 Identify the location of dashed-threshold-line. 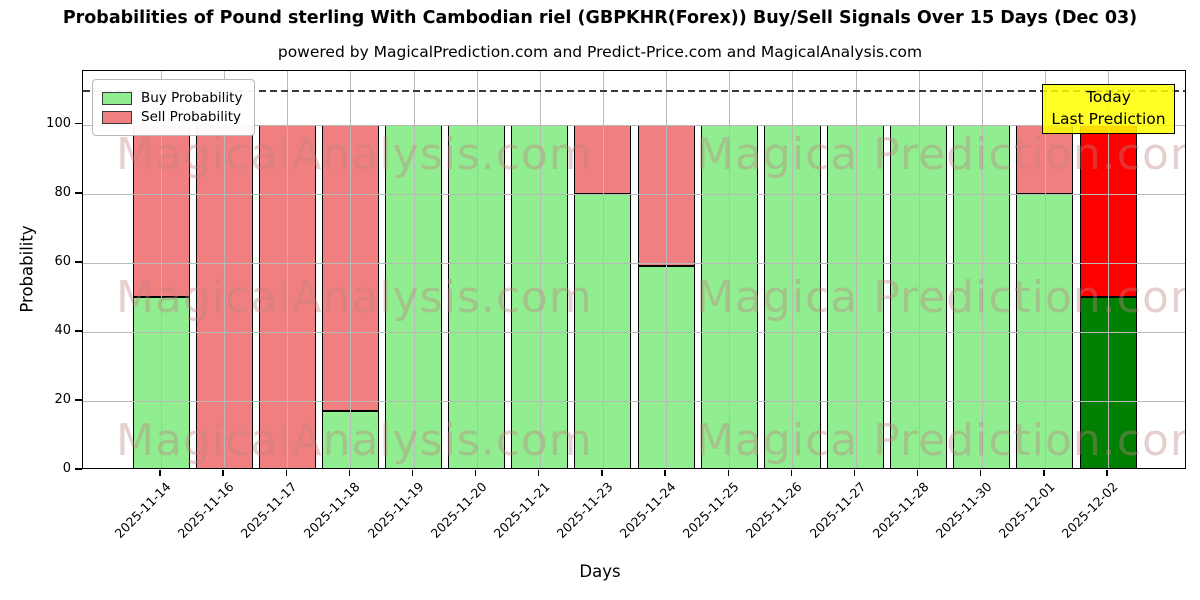
(634, 91).